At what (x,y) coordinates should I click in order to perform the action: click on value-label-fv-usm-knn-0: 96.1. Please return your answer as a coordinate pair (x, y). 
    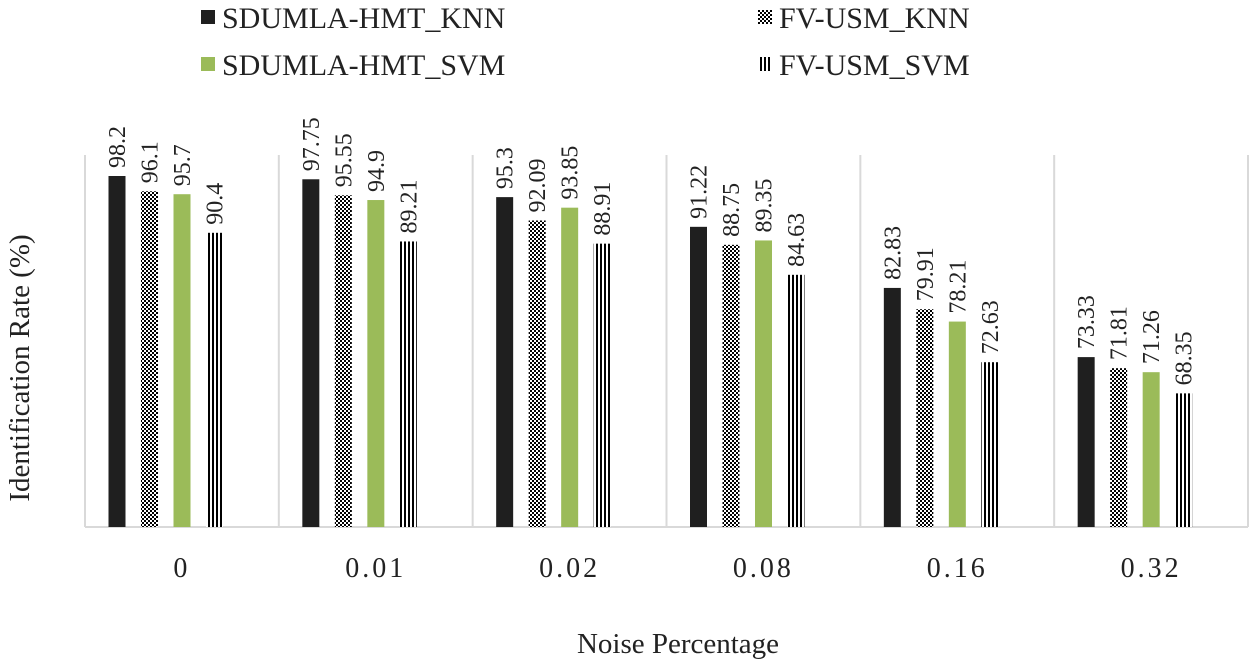
    Looking at the image, I should click on (151, 162).